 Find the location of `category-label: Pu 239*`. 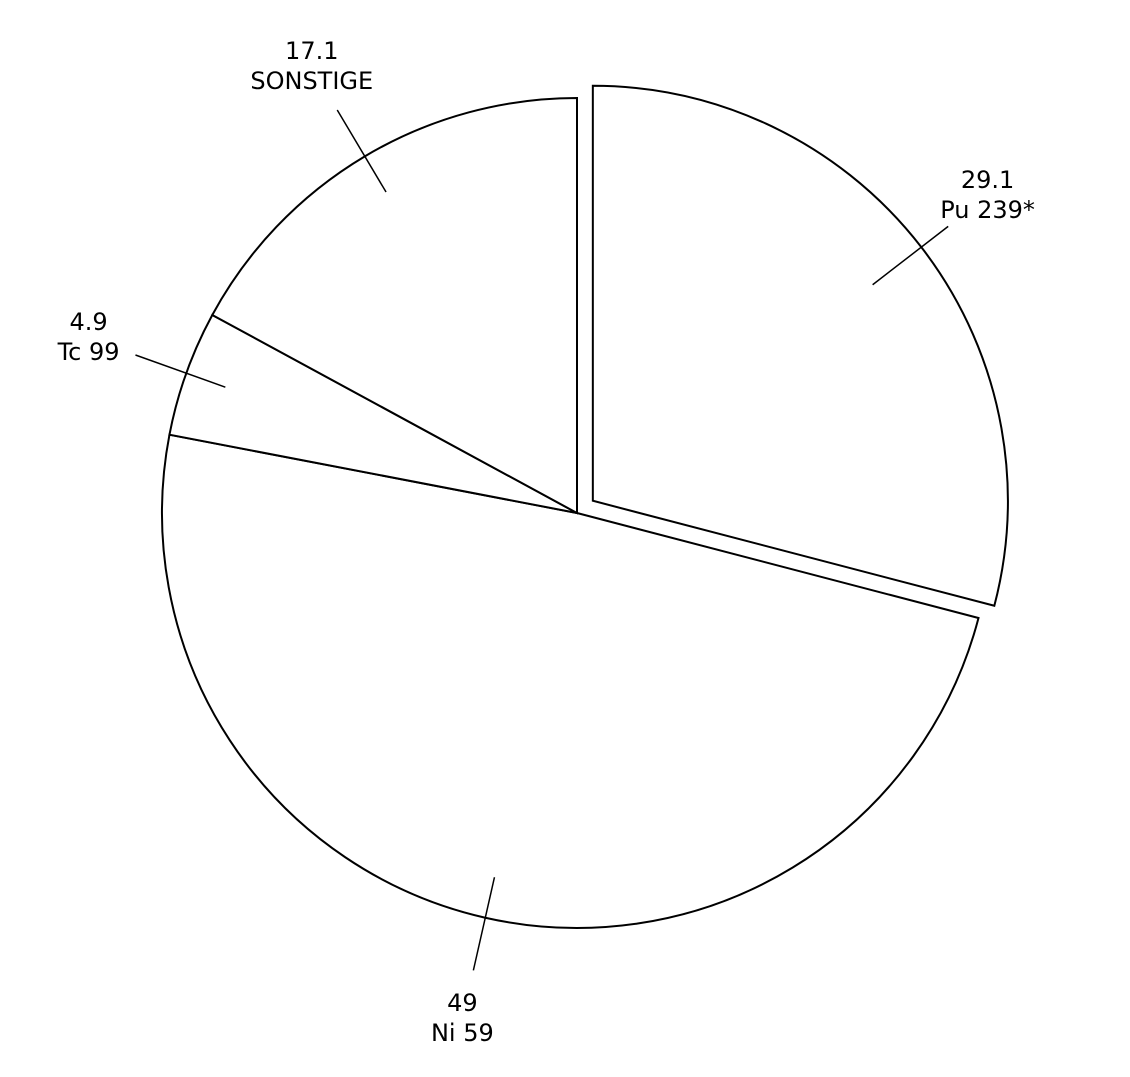

category-label: Pu 239* is located at coordinates (987, 210).